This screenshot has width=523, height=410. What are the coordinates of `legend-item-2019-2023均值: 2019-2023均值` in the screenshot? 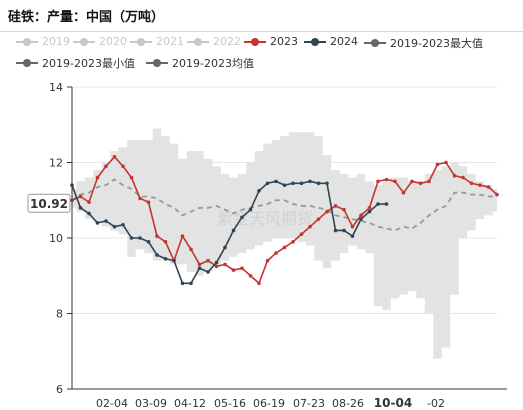 It's located at (200, 63).